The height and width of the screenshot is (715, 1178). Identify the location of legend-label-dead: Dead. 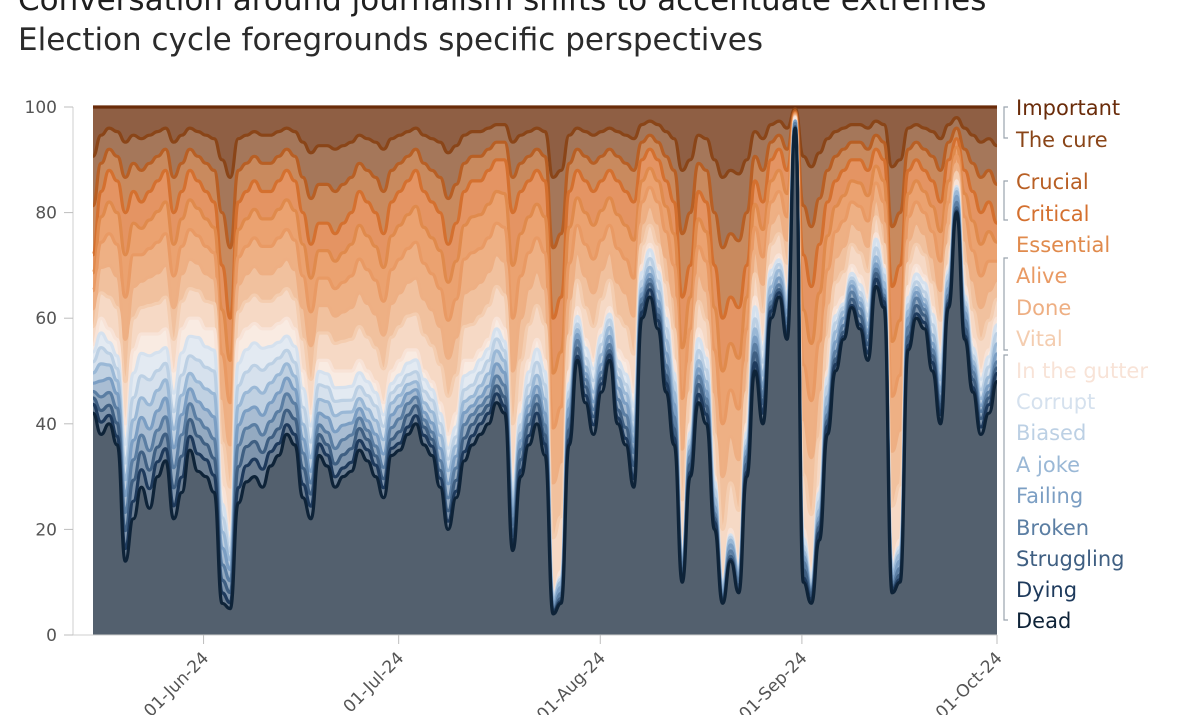
(1043, 621).